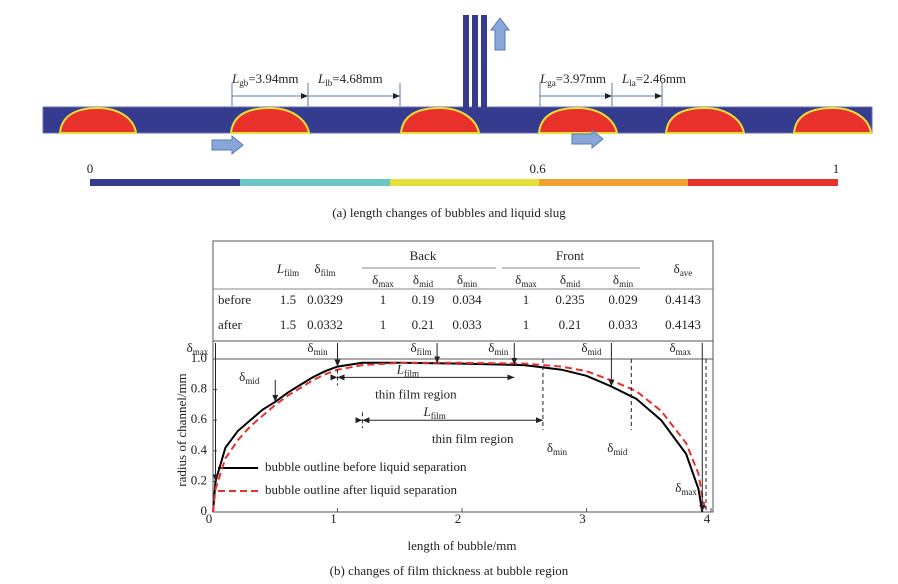 The image size is (898, 584). Describe the element at coordinates (199, 388) in the screenshot. I see `y-tick-label: 0.8` at that location.